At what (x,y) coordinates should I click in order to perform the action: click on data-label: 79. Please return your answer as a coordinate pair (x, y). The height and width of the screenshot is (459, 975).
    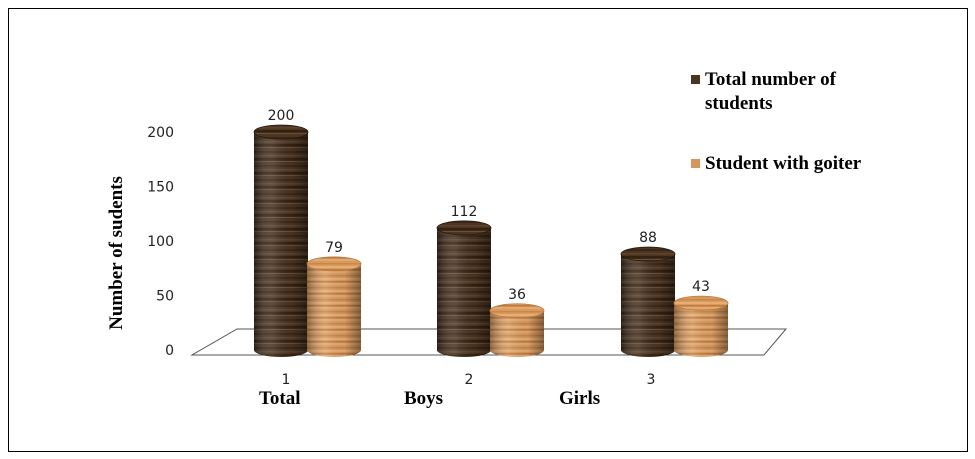
    Looking at the image, I should click on (334, 248).